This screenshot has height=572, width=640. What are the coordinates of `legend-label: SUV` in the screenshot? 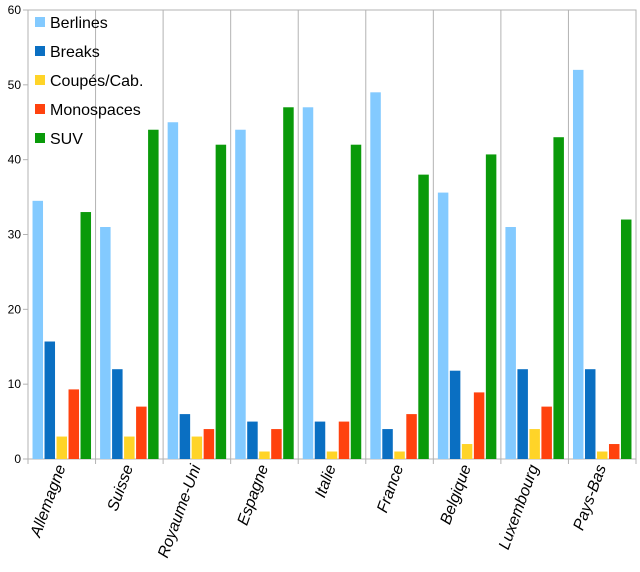 It's located at (66, 139).